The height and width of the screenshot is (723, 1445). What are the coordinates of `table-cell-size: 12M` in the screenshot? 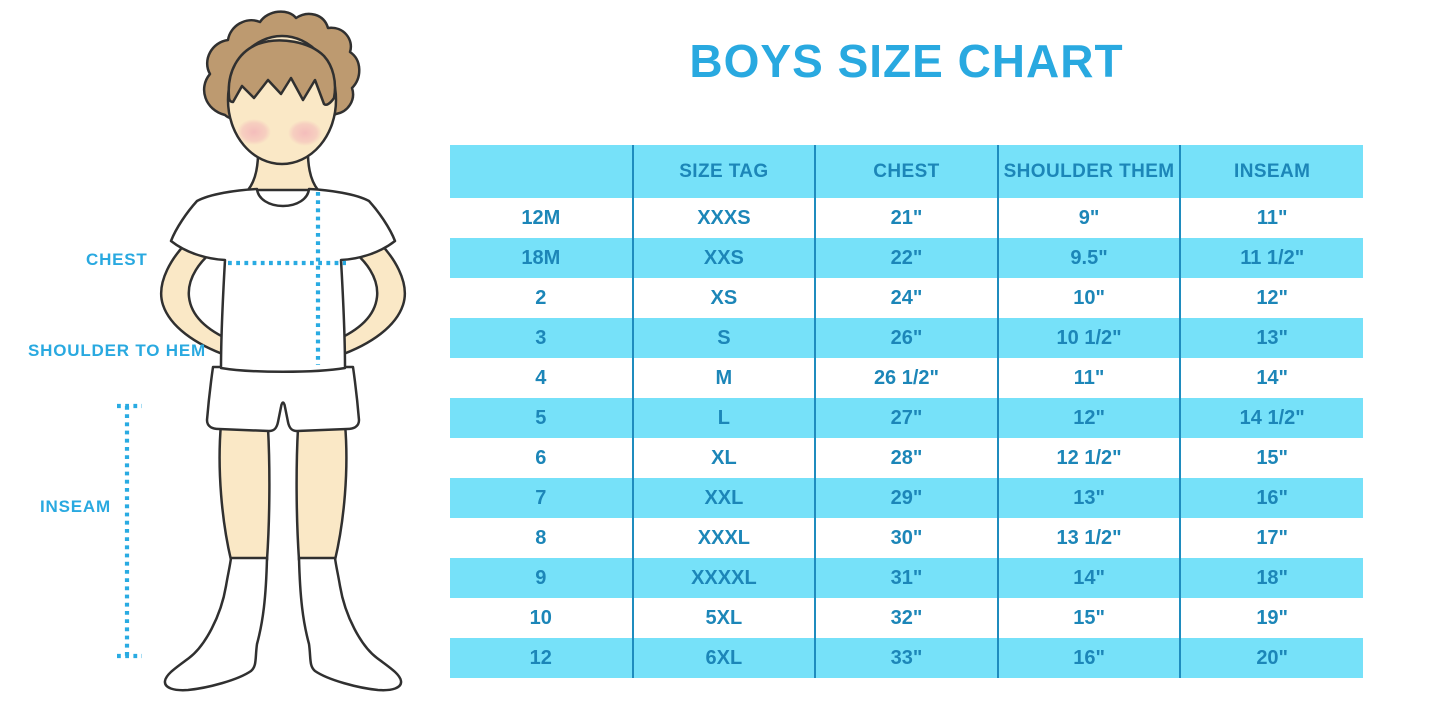 It's located at (541, 217).